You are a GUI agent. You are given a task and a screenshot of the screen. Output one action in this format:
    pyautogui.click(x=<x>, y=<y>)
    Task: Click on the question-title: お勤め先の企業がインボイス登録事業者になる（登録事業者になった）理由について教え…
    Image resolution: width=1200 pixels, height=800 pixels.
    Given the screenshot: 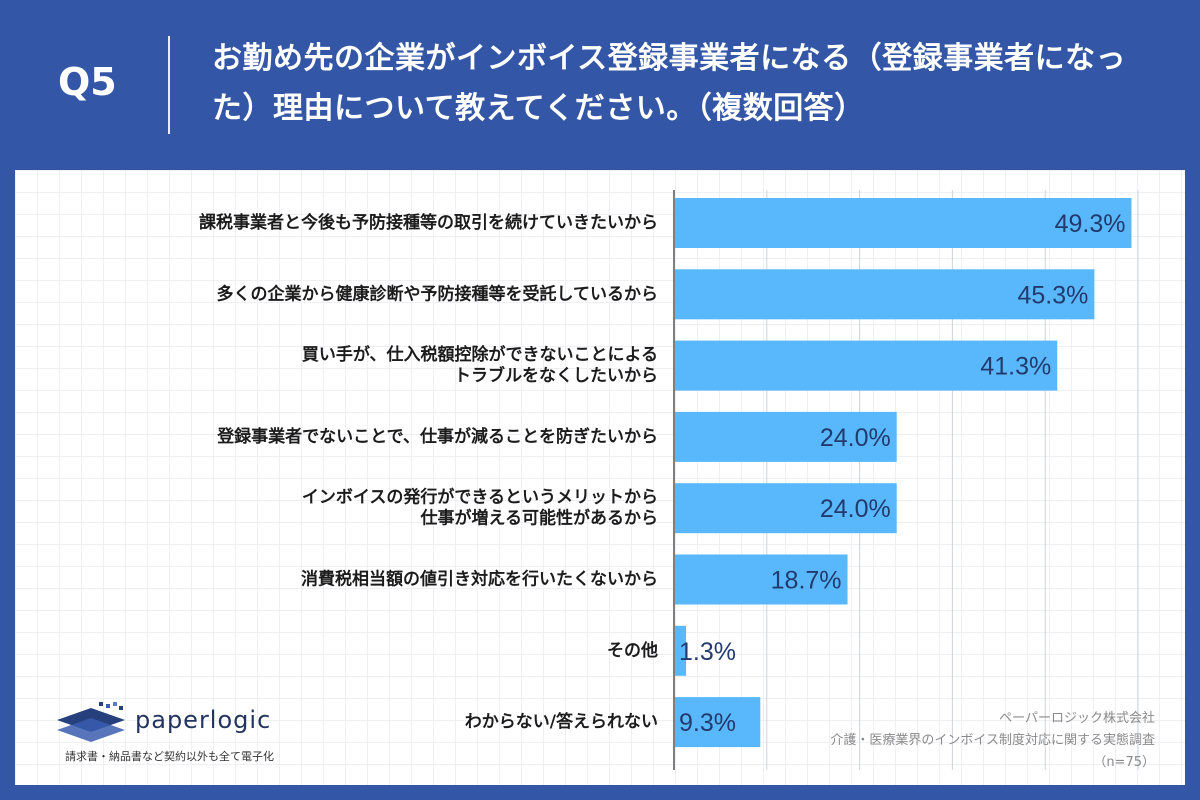 What is the action you would take?
    pyautogui.click(x=669, y=83)
    